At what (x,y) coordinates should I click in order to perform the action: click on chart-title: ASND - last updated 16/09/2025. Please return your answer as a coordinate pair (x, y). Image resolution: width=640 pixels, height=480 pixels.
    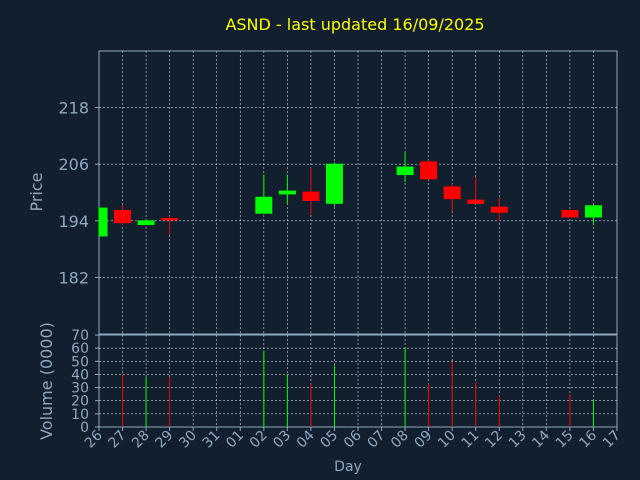
    Looking at the image, I should click on (354, 24).